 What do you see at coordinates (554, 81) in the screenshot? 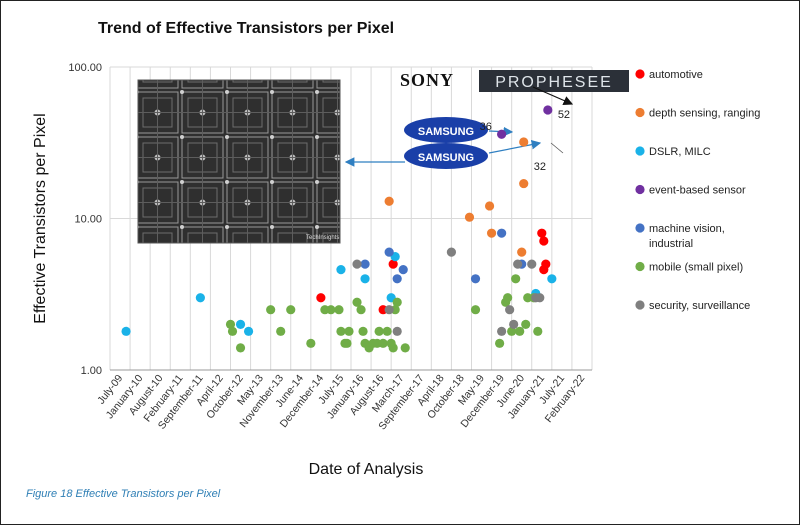
I see `prophesee-logo: PROPHESEE` at bounding box center [554, 81].